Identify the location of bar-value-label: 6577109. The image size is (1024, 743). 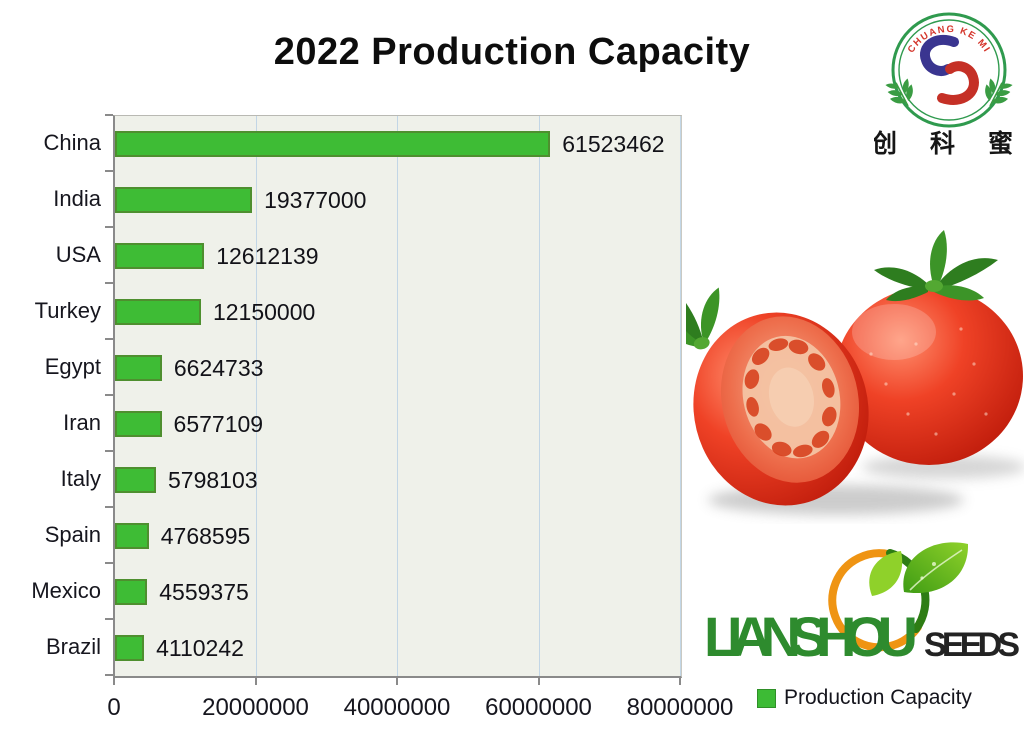
(218, 424).